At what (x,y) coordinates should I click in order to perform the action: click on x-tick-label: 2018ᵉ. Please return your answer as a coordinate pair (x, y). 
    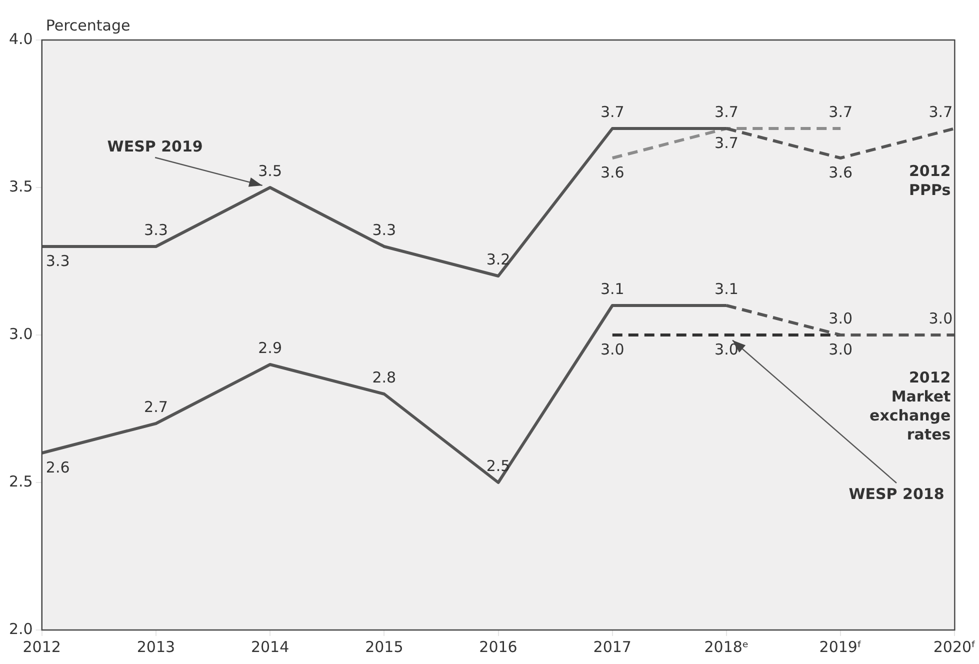
    Looking at the image, I should click on (726, 647).